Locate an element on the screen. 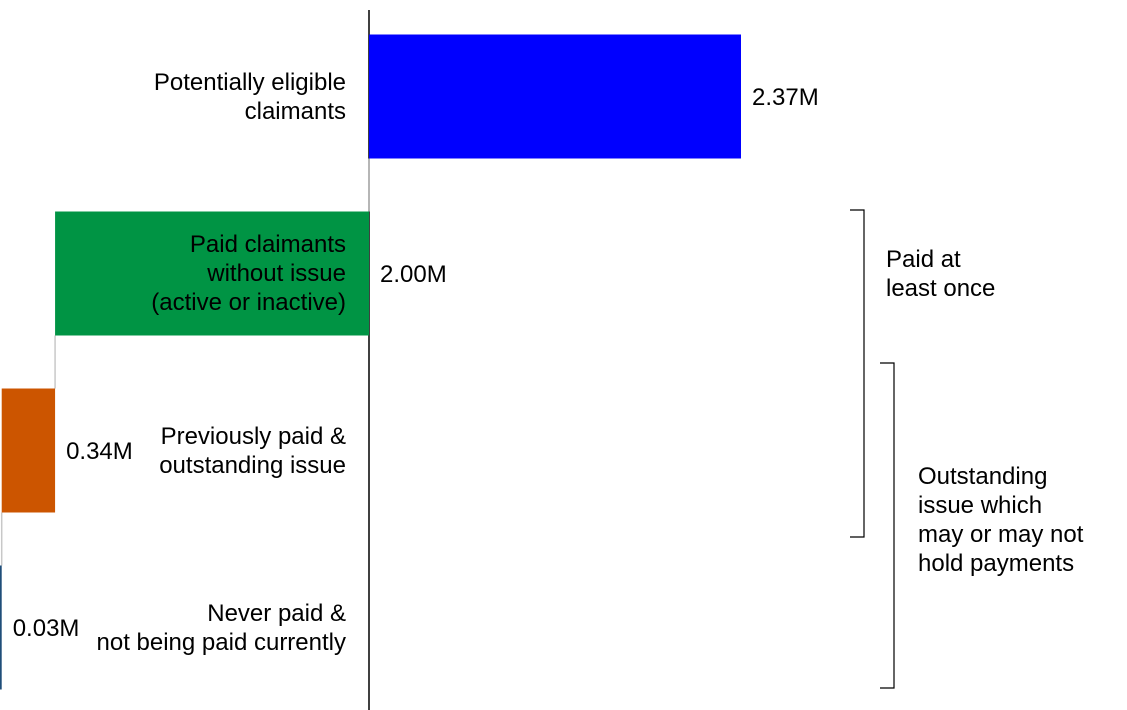 The image size is (1127, 710). annotation: Paid at least once is located at coordinates (941, 274).